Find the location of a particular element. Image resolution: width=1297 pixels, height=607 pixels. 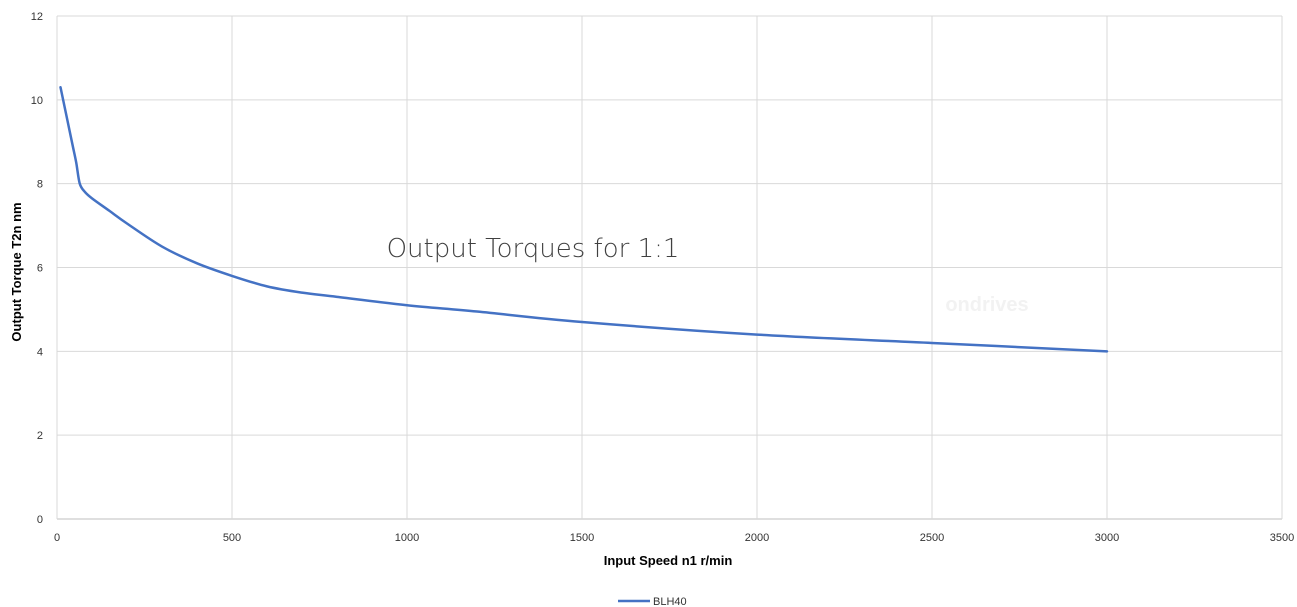

x-tick-label: 2000 is located at coordinates (757, 538).